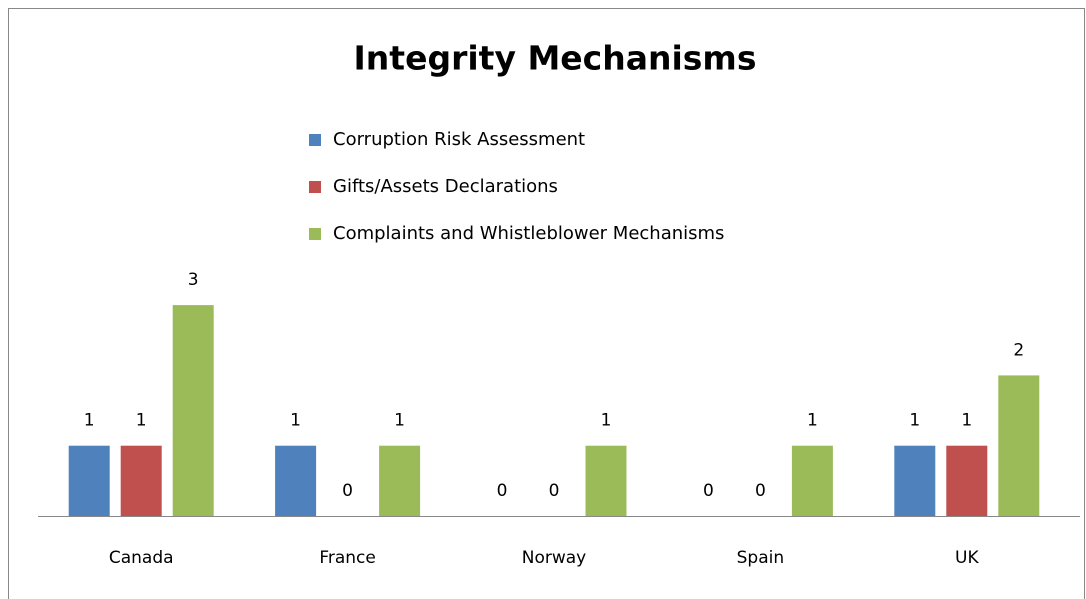 This screenshot has width=1086, height=599. I want to click on data-label: 3, so click(193, 280).